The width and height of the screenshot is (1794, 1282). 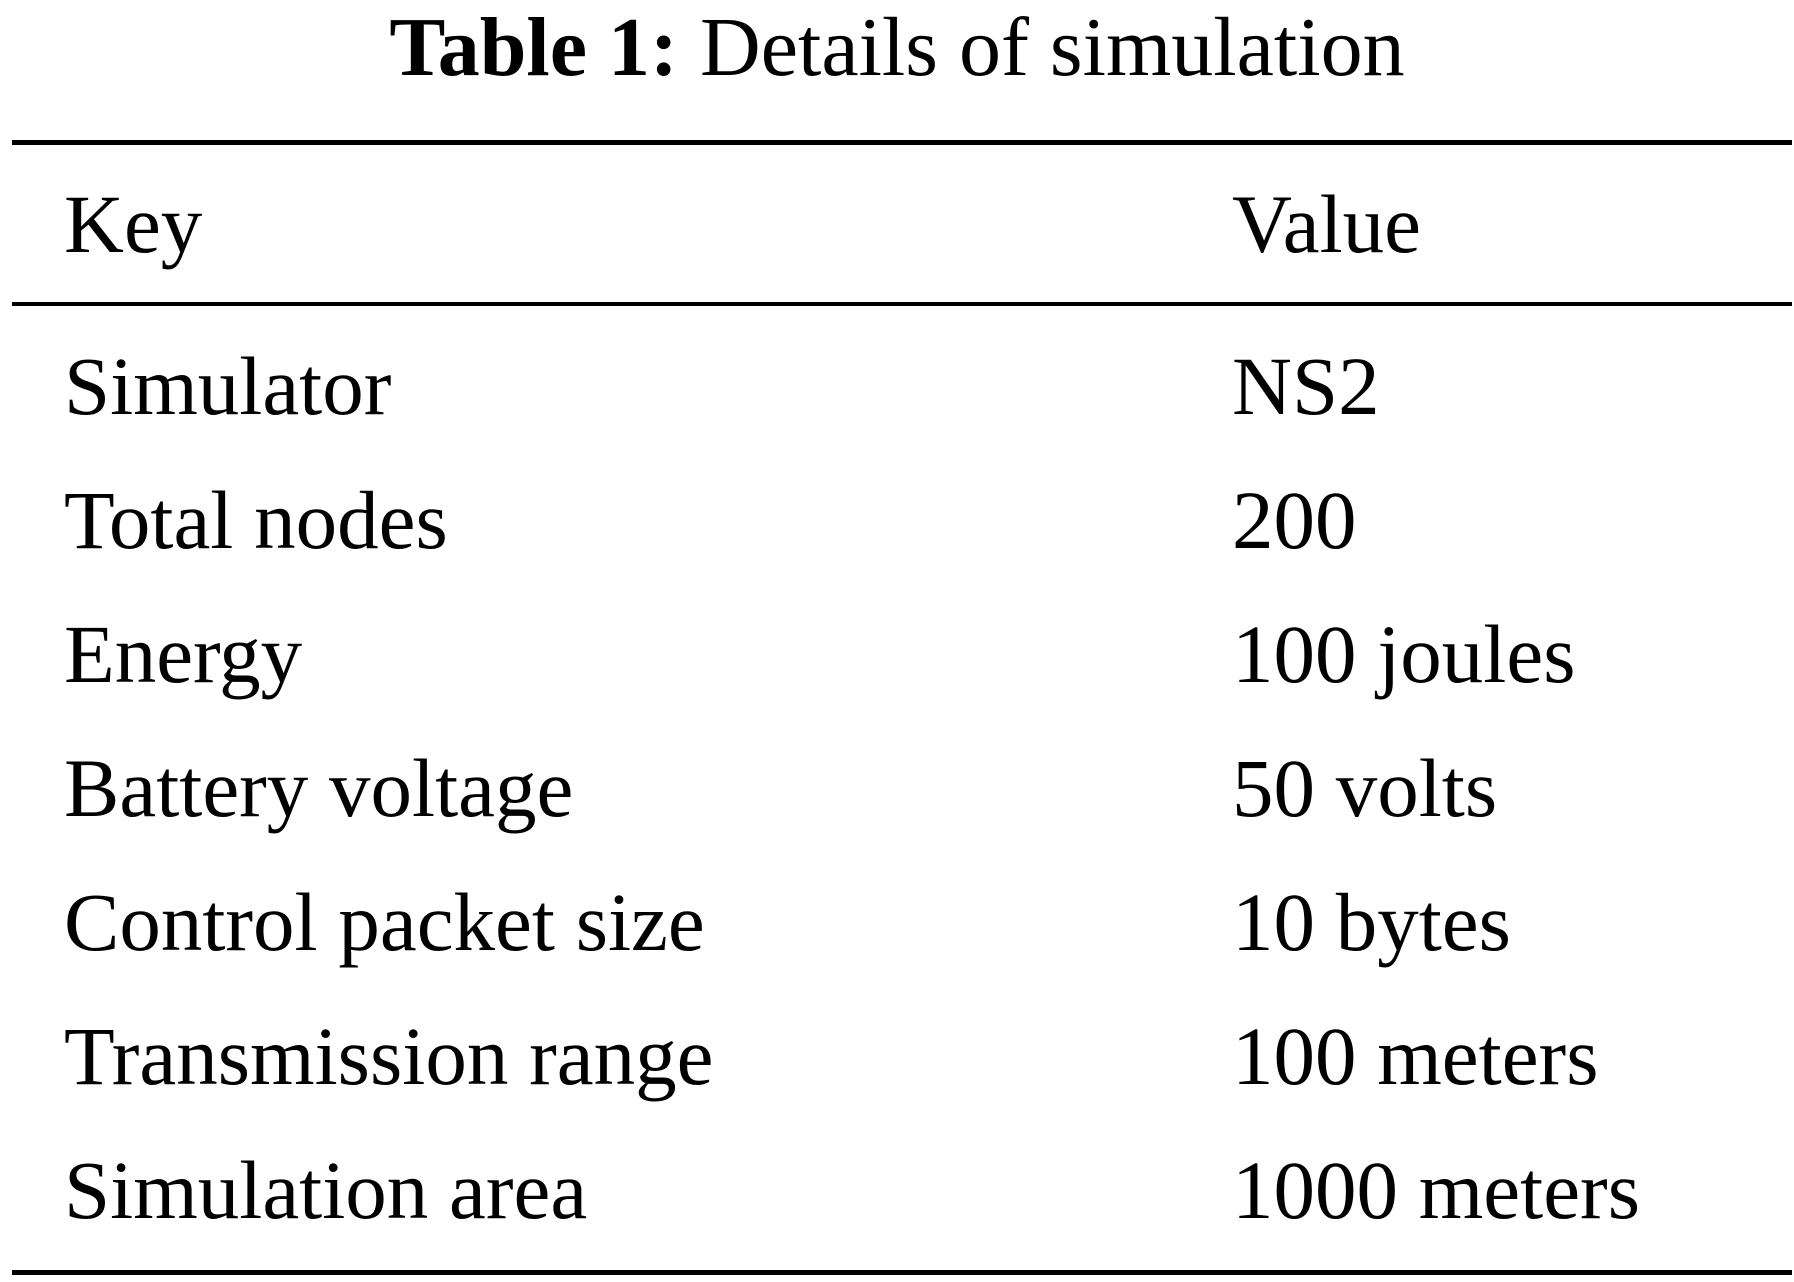 I want to click on caption-text: Details of simulation, so click(x=1052, y=47).